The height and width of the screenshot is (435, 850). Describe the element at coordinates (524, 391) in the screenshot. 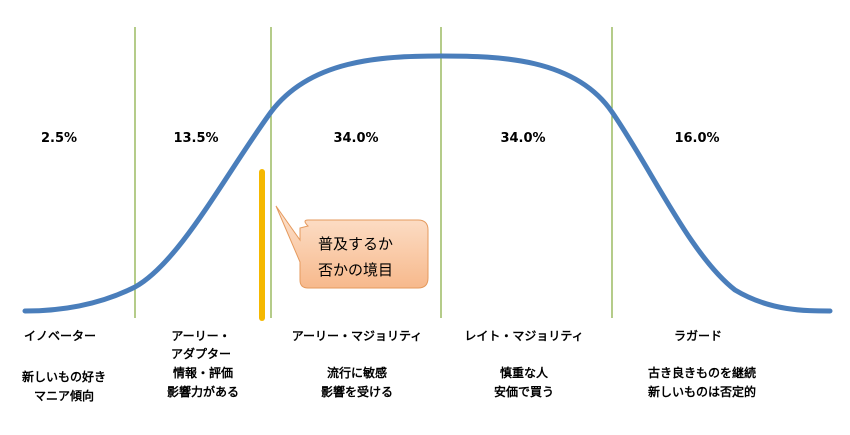

I see `segment-trait-late-majority-line-2: 安価で買う` at that location.